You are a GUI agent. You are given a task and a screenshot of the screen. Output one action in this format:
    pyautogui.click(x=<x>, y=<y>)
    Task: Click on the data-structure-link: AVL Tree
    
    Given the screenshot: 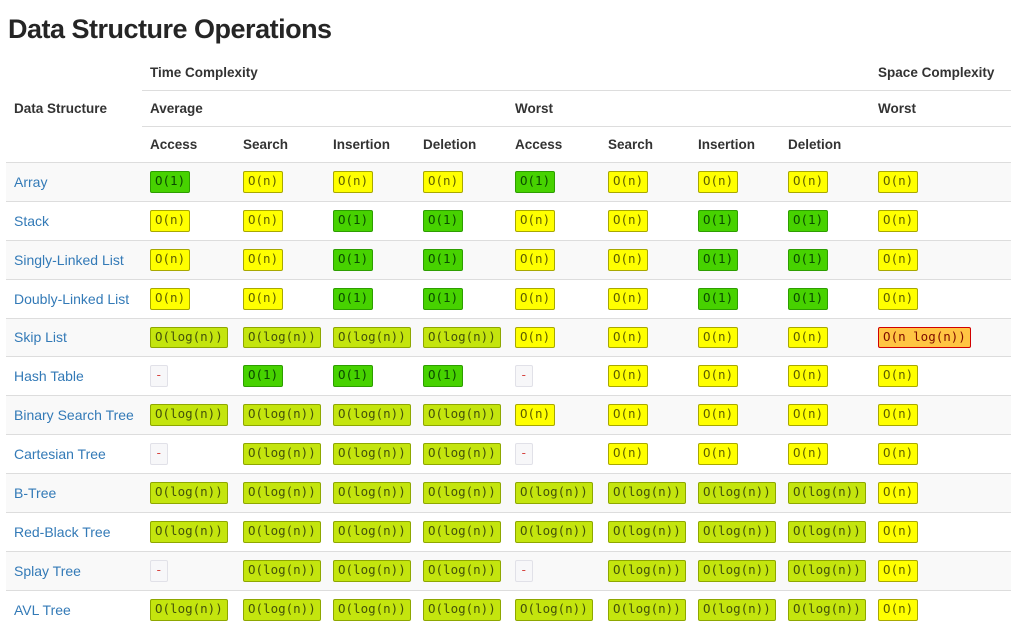 What is the action you would take?
    pyautogui.click(x=42, y=609)
    